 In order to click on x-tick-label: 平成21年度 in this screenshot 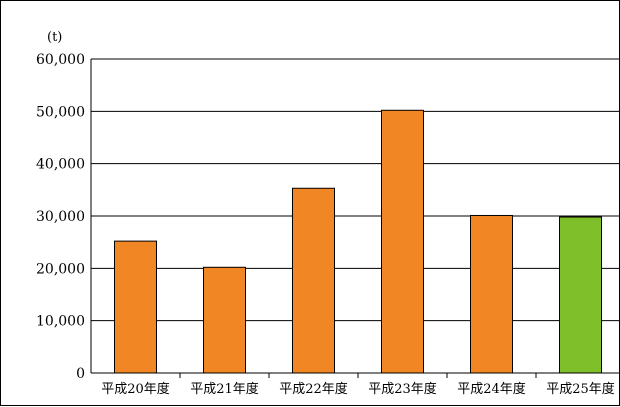, I will do `click(224, 389)`.